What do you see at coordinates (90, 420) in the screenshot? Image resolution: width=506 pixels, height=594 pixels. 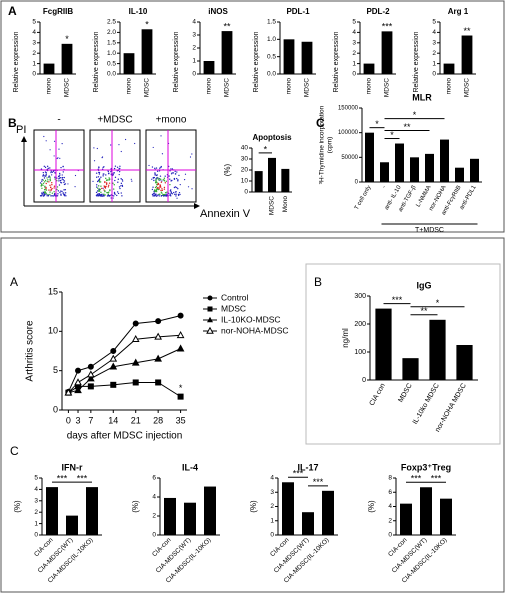 I see `x-tick-label: 7` at bounding box center [90, 420].